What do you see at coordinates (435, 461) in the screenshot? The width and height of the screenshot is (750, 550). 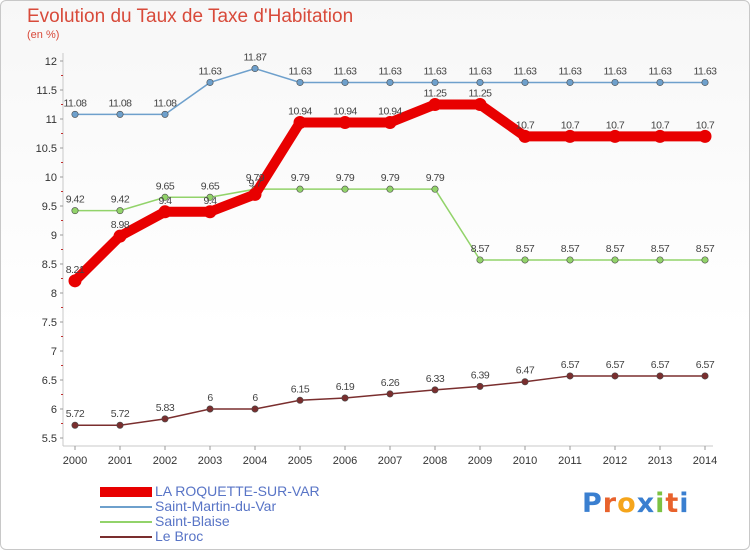 I see `x-tick-label: 2008` at bounding box center [435, 461].